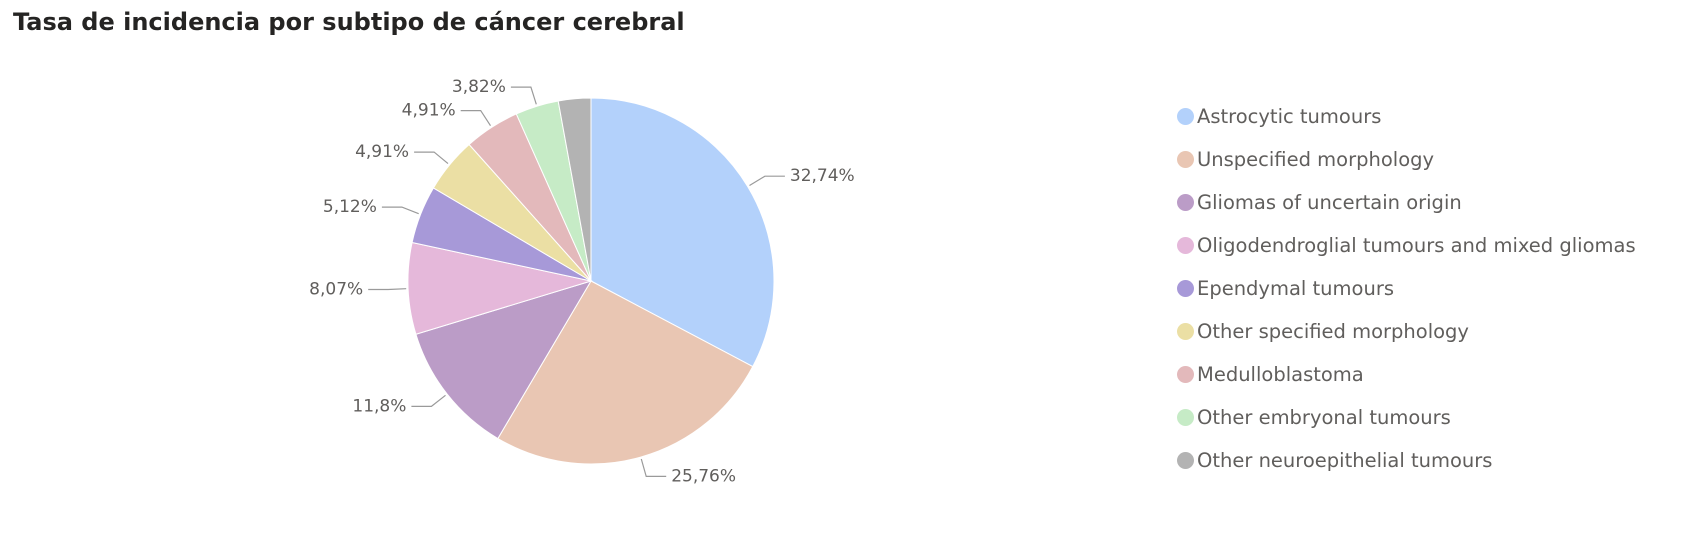 The image size is (1682, 548). What do you see at coordinates (625, 372) in the screenshot?
I see `pie-slice-unspecified-morphology` at bounding box center [625, 372].